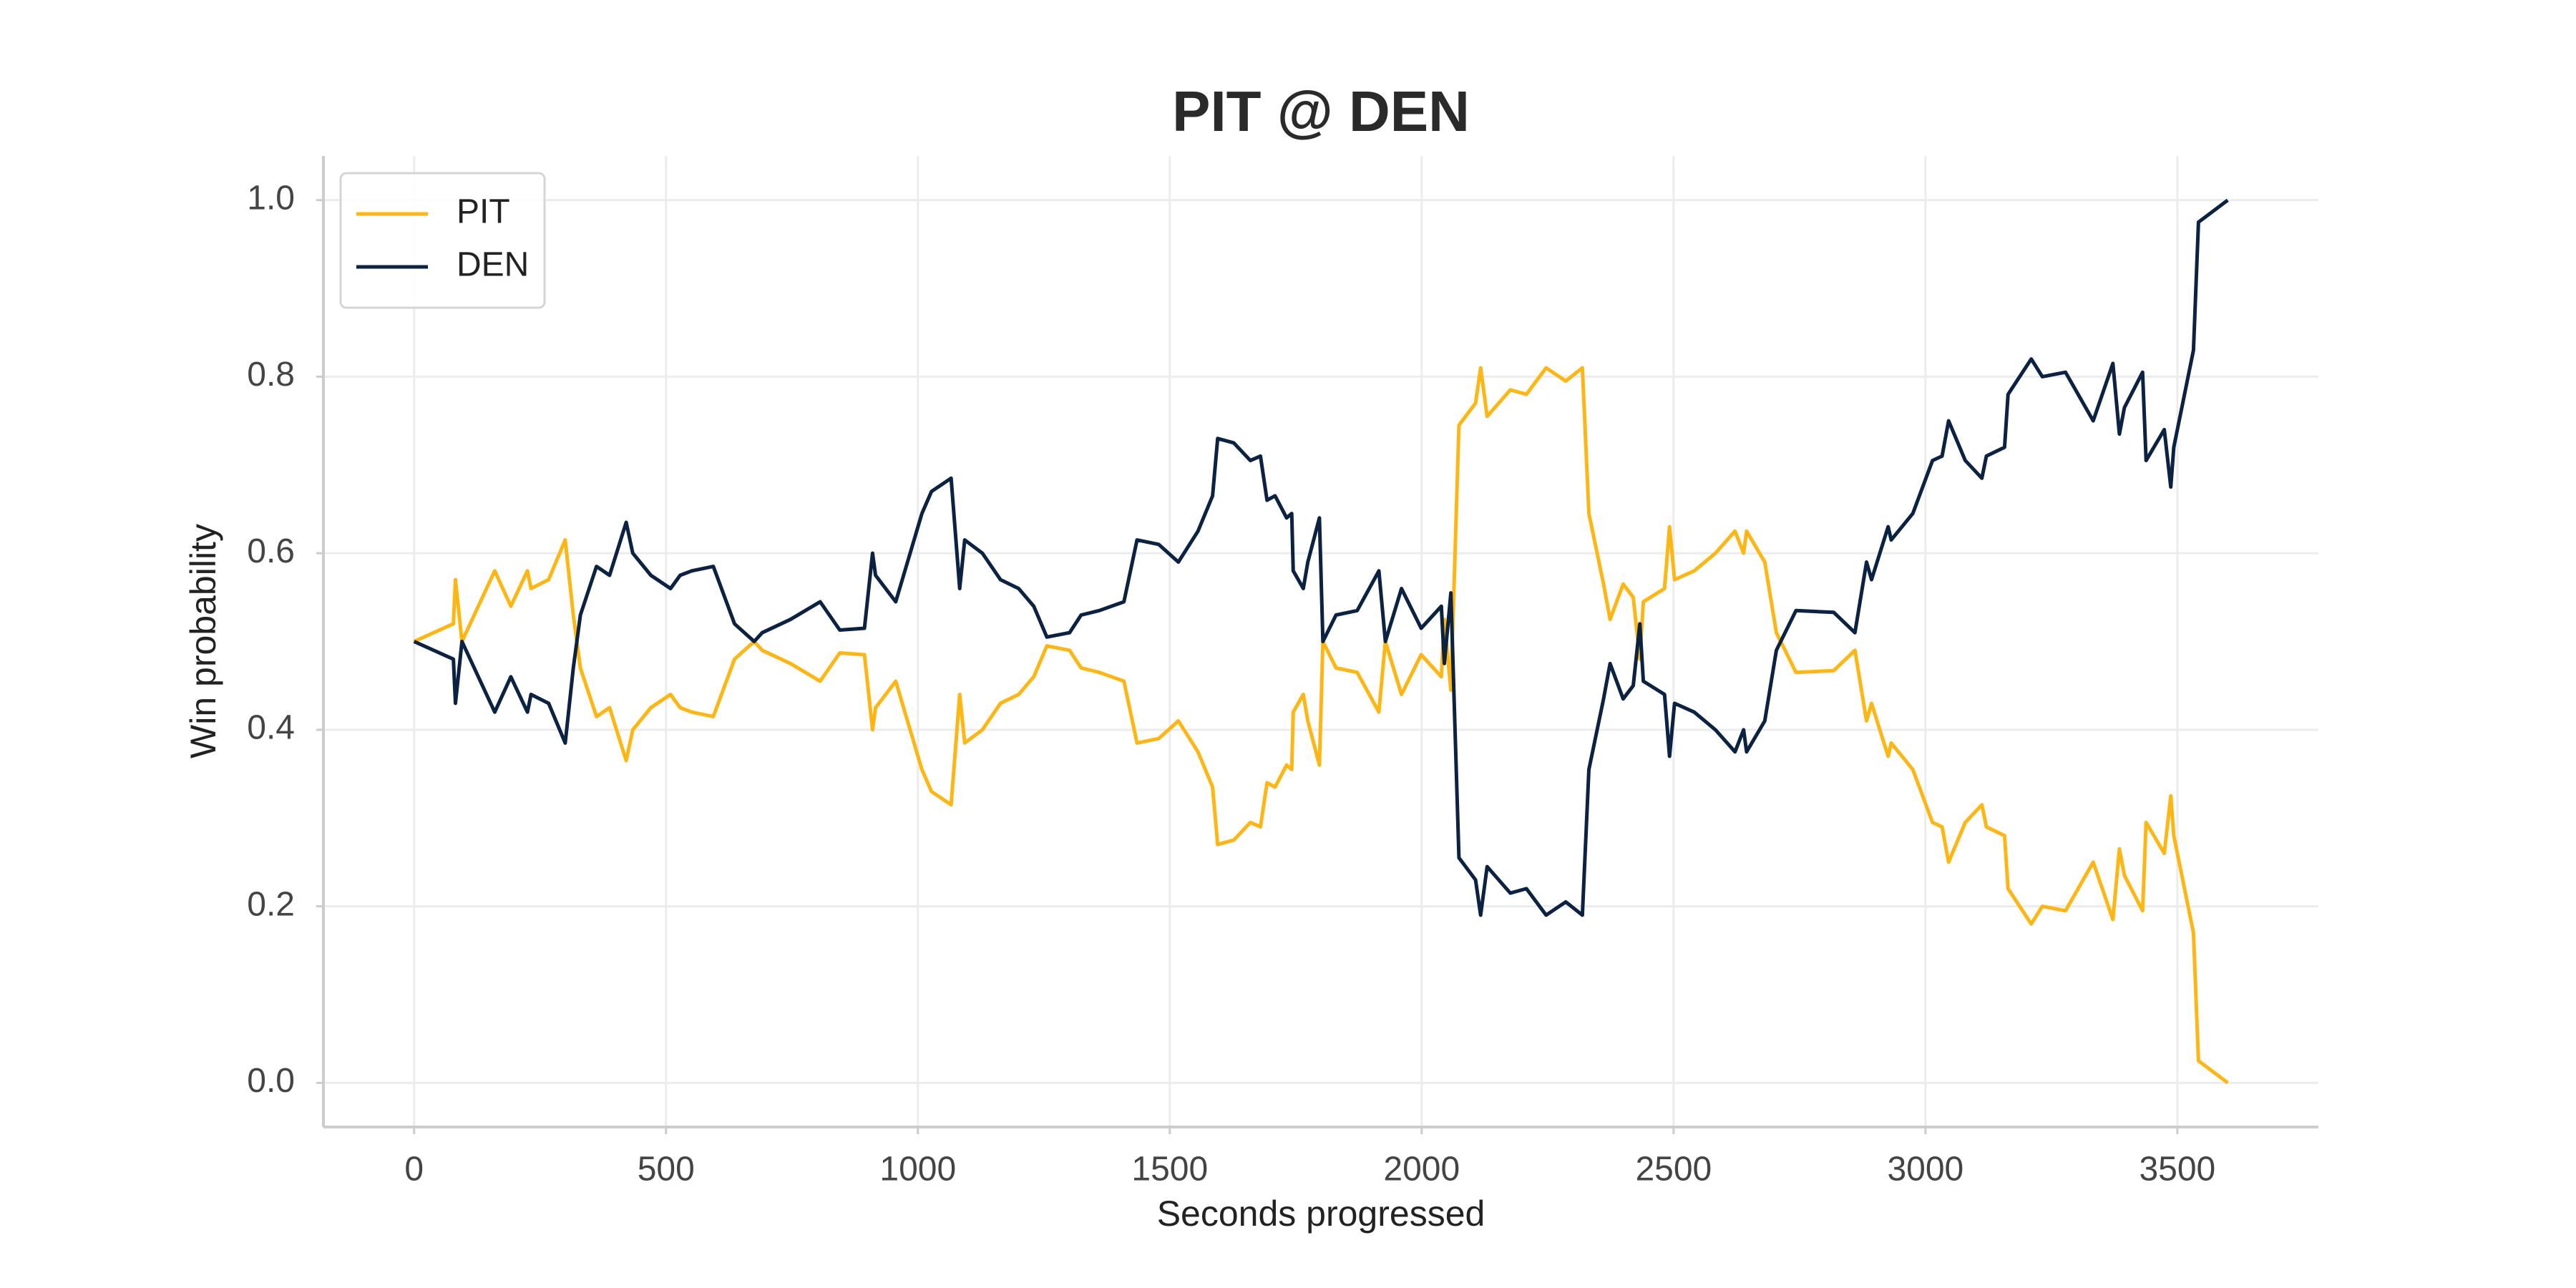 Image resolution: width=2576 pixels, height=1288 pixels. I want to click on y-tick-label: 0.4, so click(271, 728).